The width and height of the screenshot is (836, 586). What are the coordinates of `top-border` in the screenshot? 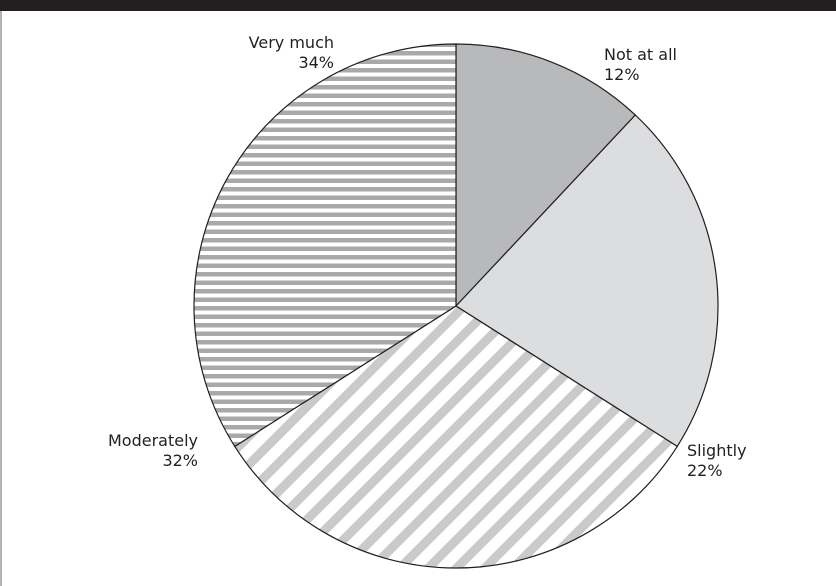 It's located at (418, 5).